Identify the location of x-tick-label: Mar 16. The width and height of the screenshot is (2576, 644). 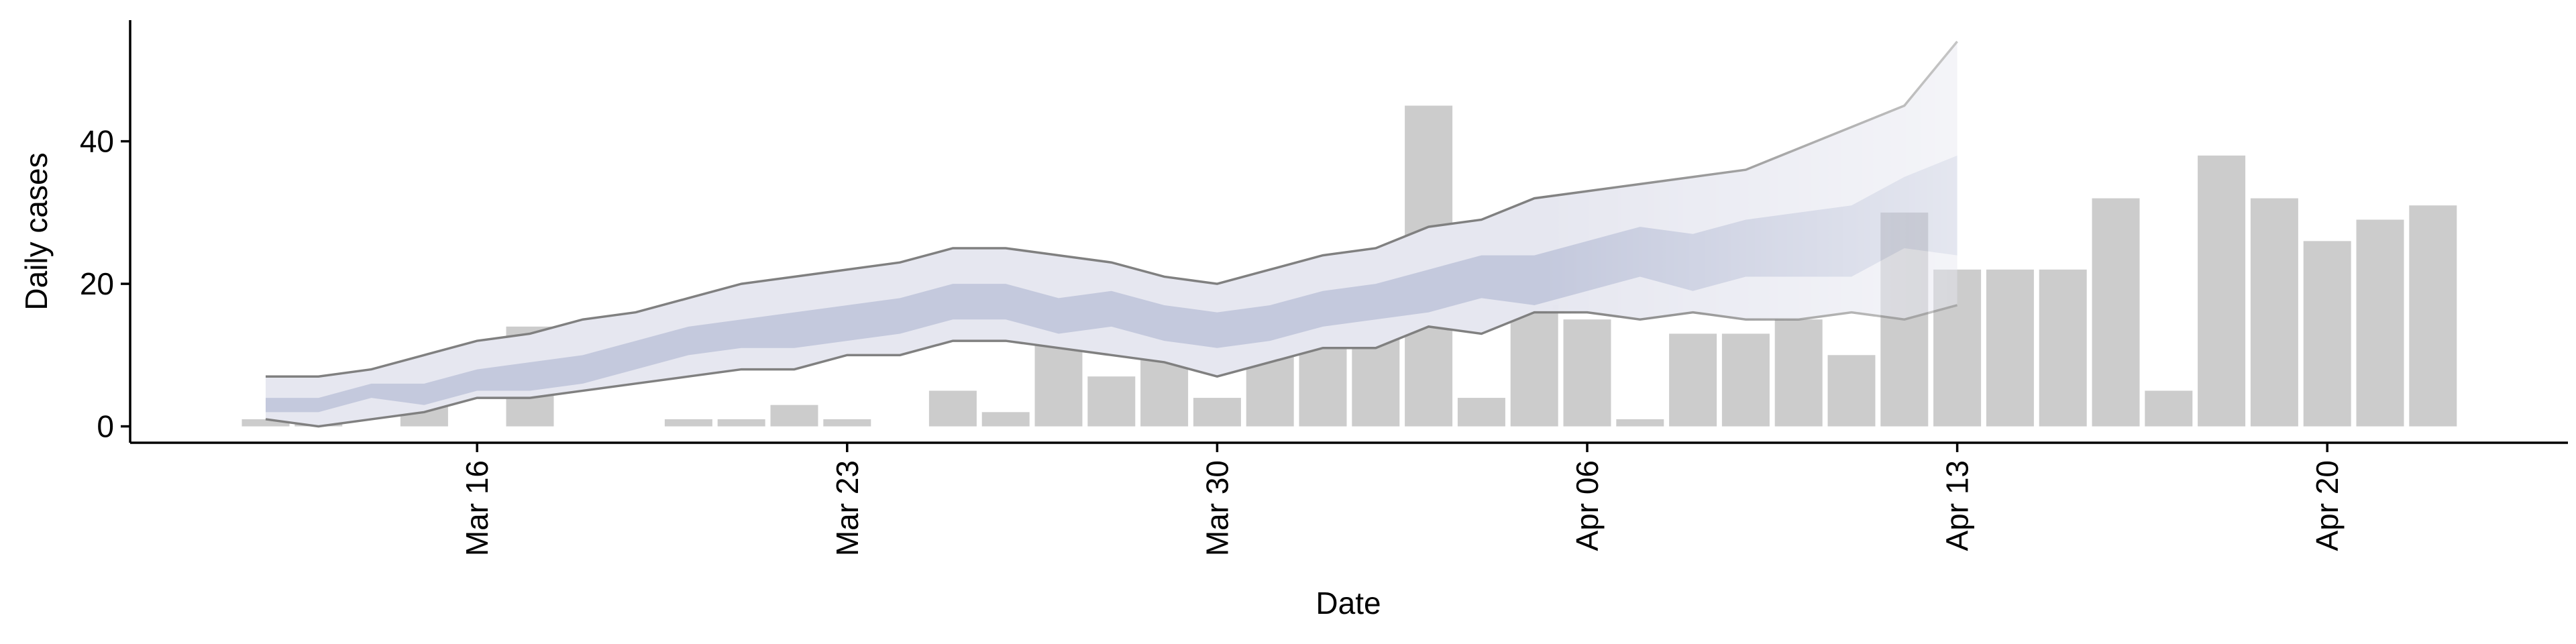
(477, 508).